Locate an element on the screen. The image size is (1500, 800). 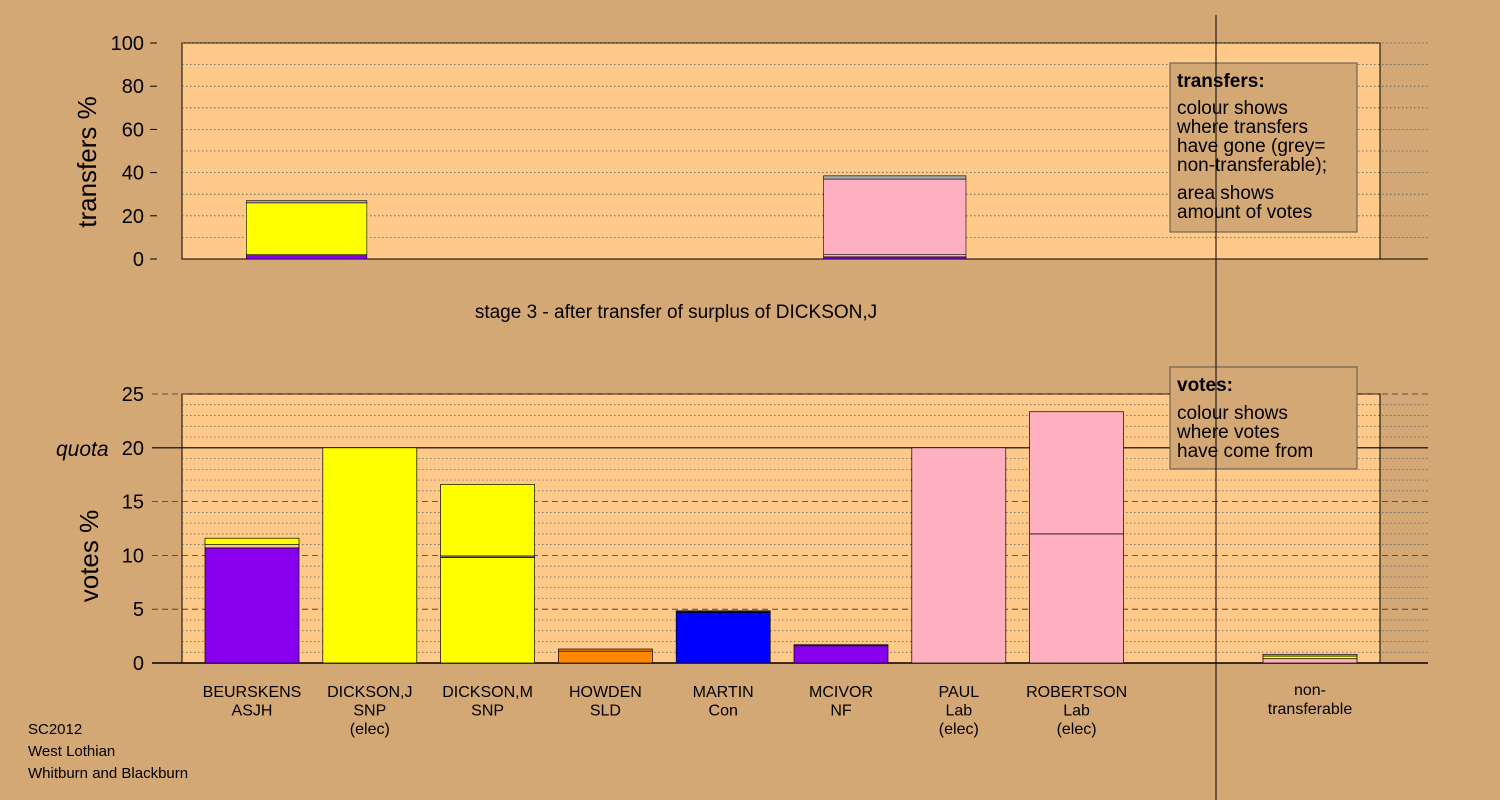
legend-transfers-line: have gone (grey= is located at coordinates (1251, 146).